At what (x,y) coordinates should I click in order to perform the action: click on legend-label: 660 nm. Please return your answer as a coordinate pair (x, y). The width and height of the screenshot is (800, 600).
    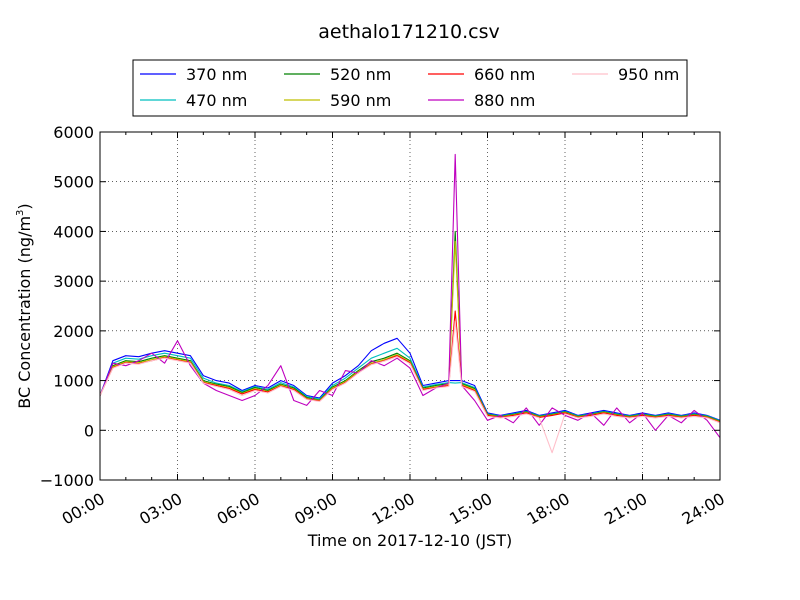
    Looking at the image, I should click on (504, 74).